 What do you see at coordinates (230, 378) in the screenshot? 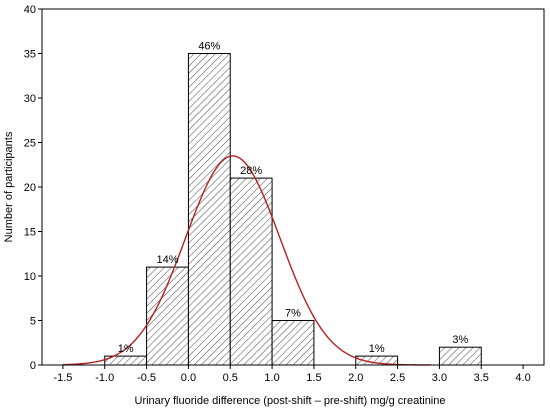
I see `x-tick-label: 0.5` at bounding box center [230, 378].